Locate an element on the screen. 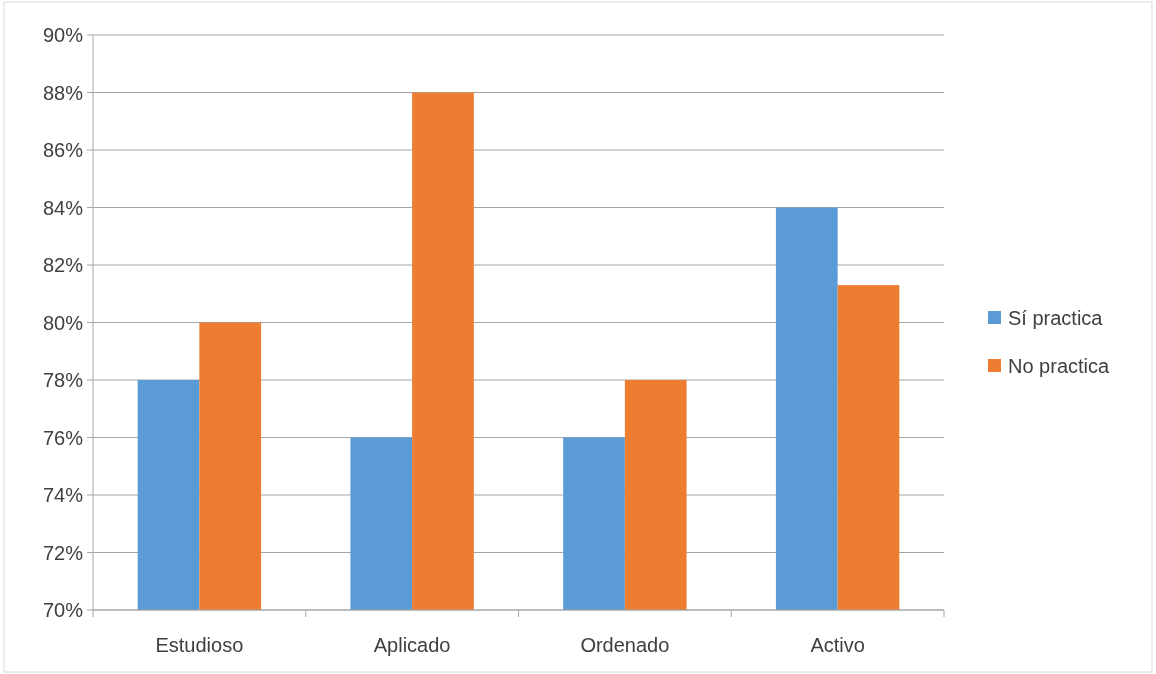 This screenshot has width=1156, height=674. y-tick-label: 80% is located at coordinates (63, 322).